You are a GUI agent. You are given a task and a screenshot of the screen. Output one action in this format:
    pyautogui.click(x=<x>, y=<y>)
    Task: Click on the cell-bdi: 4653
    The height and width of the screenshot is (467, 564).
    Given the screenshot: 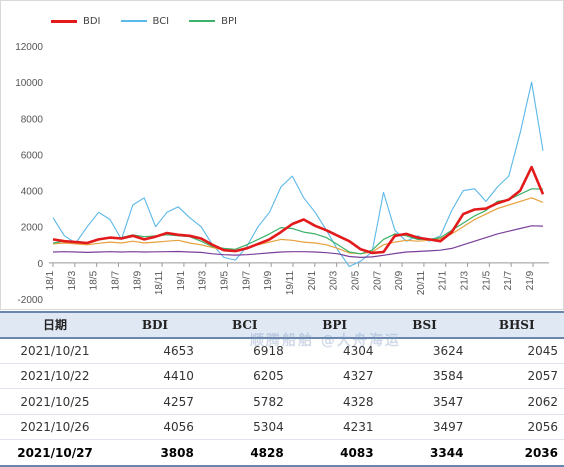 What is the action you would take?
    pyautogui.click(x=155, y=350)
    